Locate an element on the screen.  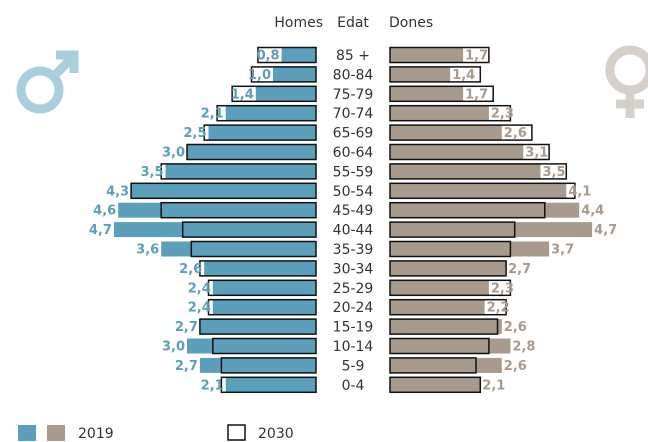
value-label-women: 2,1 is located at coordinates (493, 385).